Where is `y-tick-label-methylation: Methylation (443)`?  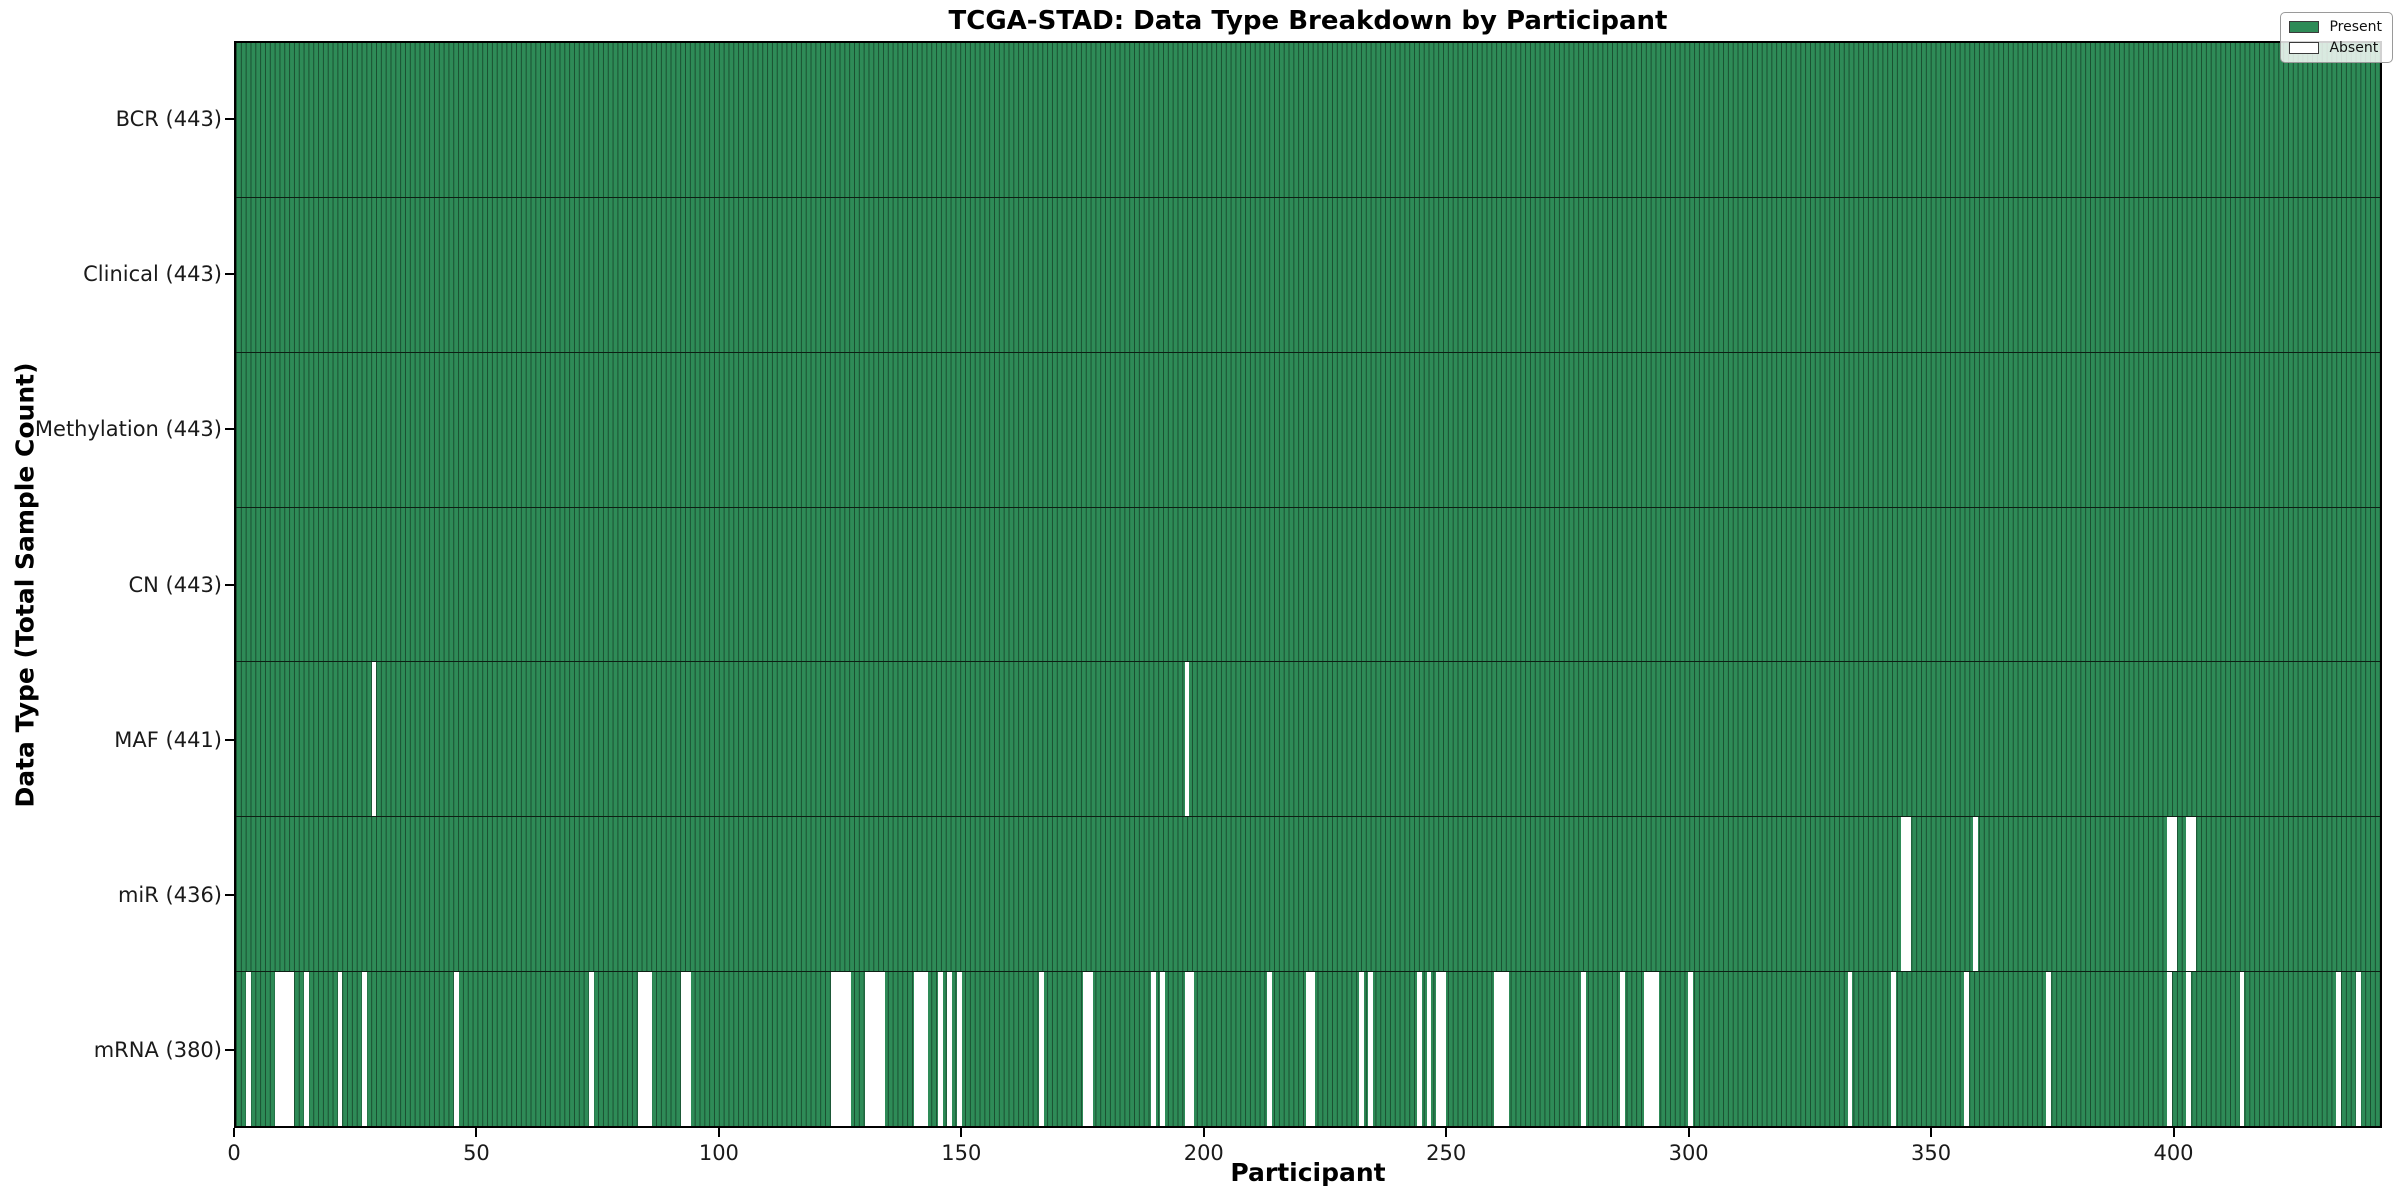
y-tick-label-methylation: Methylation (443) is located at coordinates (128, 429).